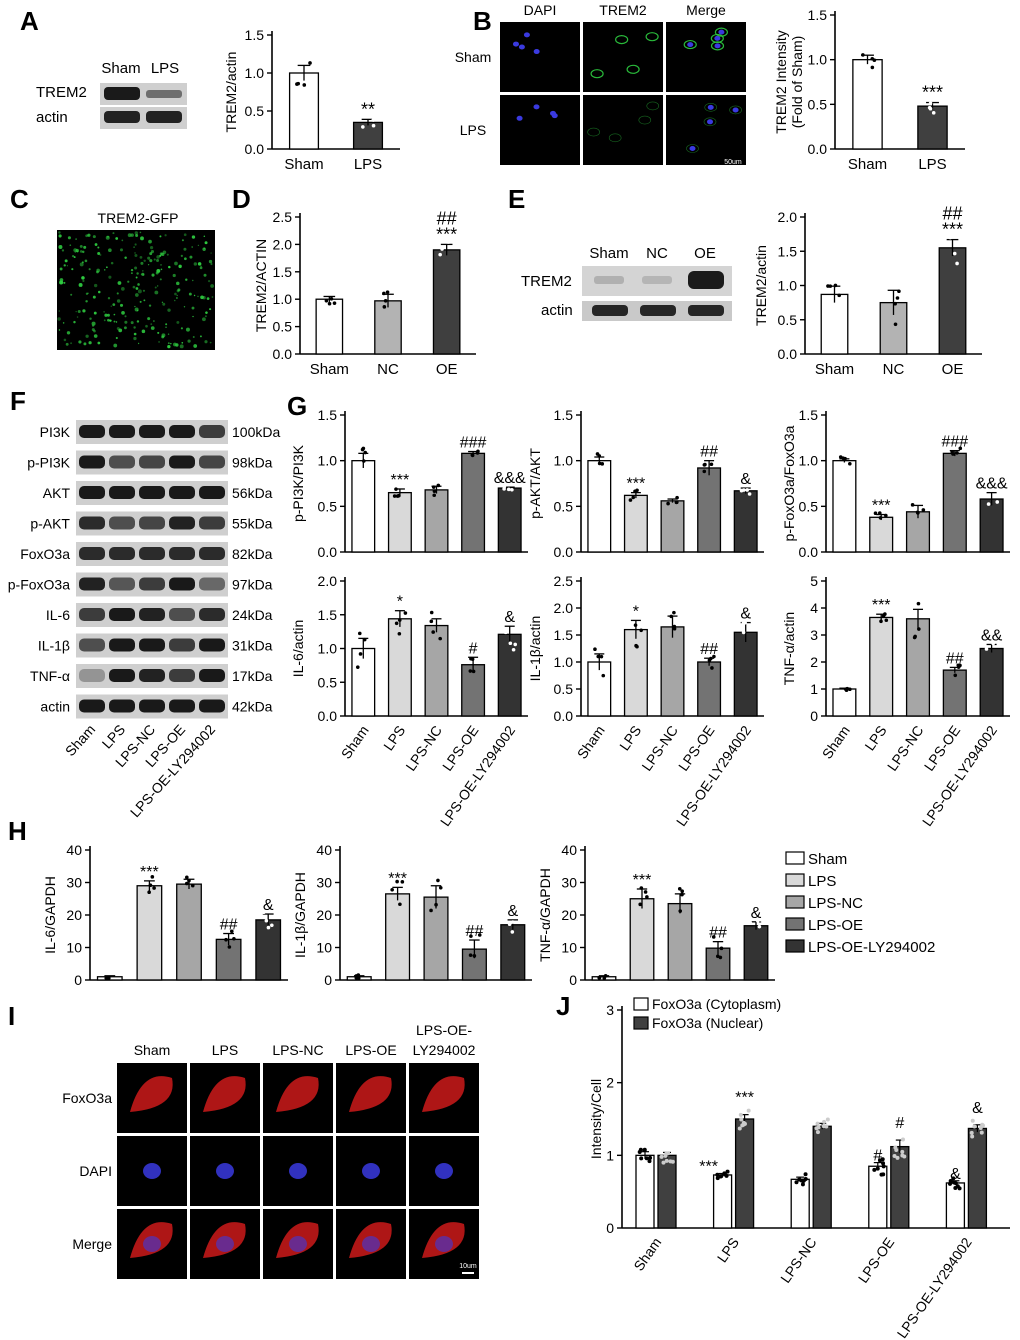  I want to click on x-tick-label: LPS-OE-LY294002, so click(934, 1287).